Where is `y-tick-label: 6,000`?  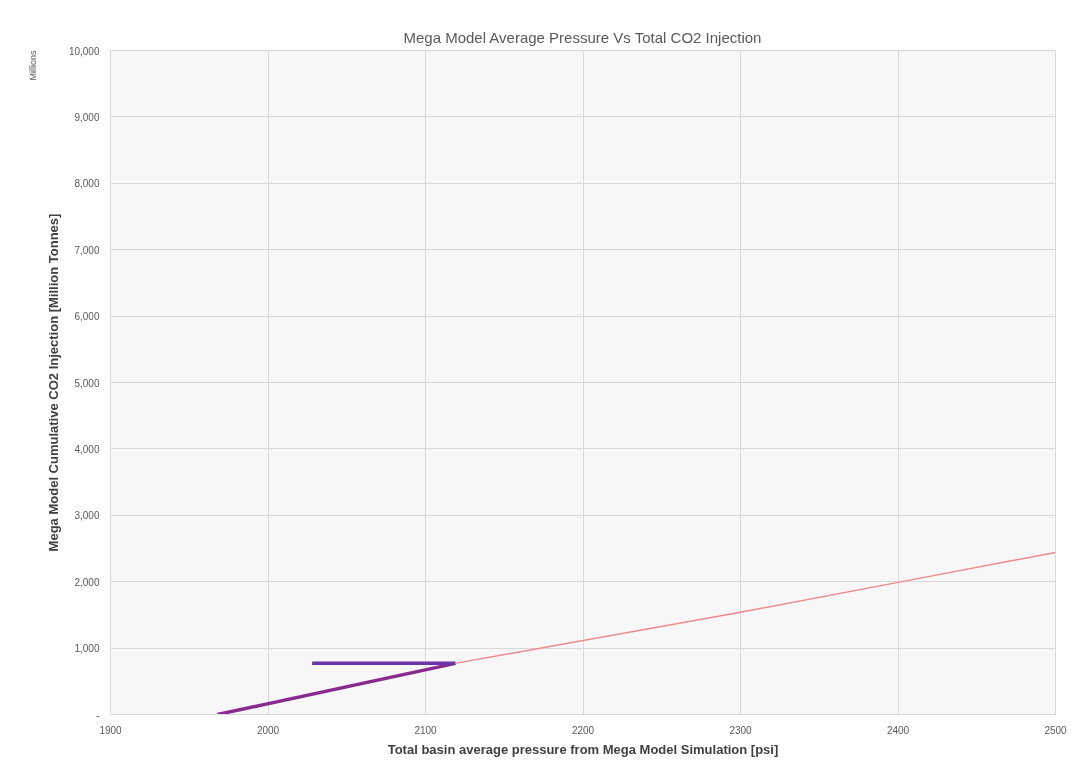 y-tick-label: 6,000 is located at coordinates (87, 317).